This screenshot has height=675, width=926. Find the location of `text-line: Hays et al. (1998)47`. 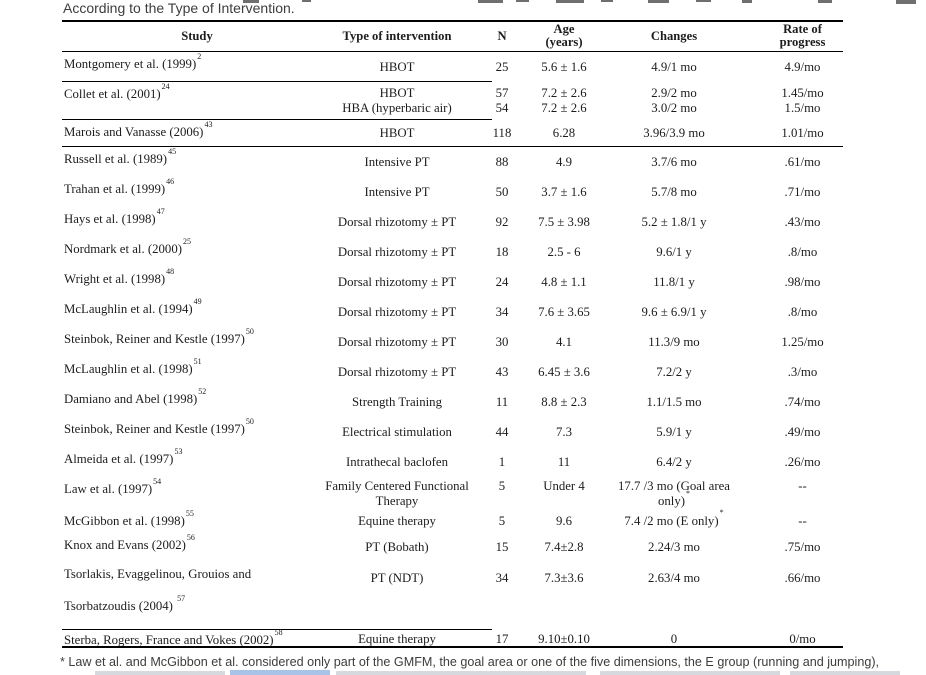

text-line: Hays et al. (1998)47 is located at coordinates (114, 216).